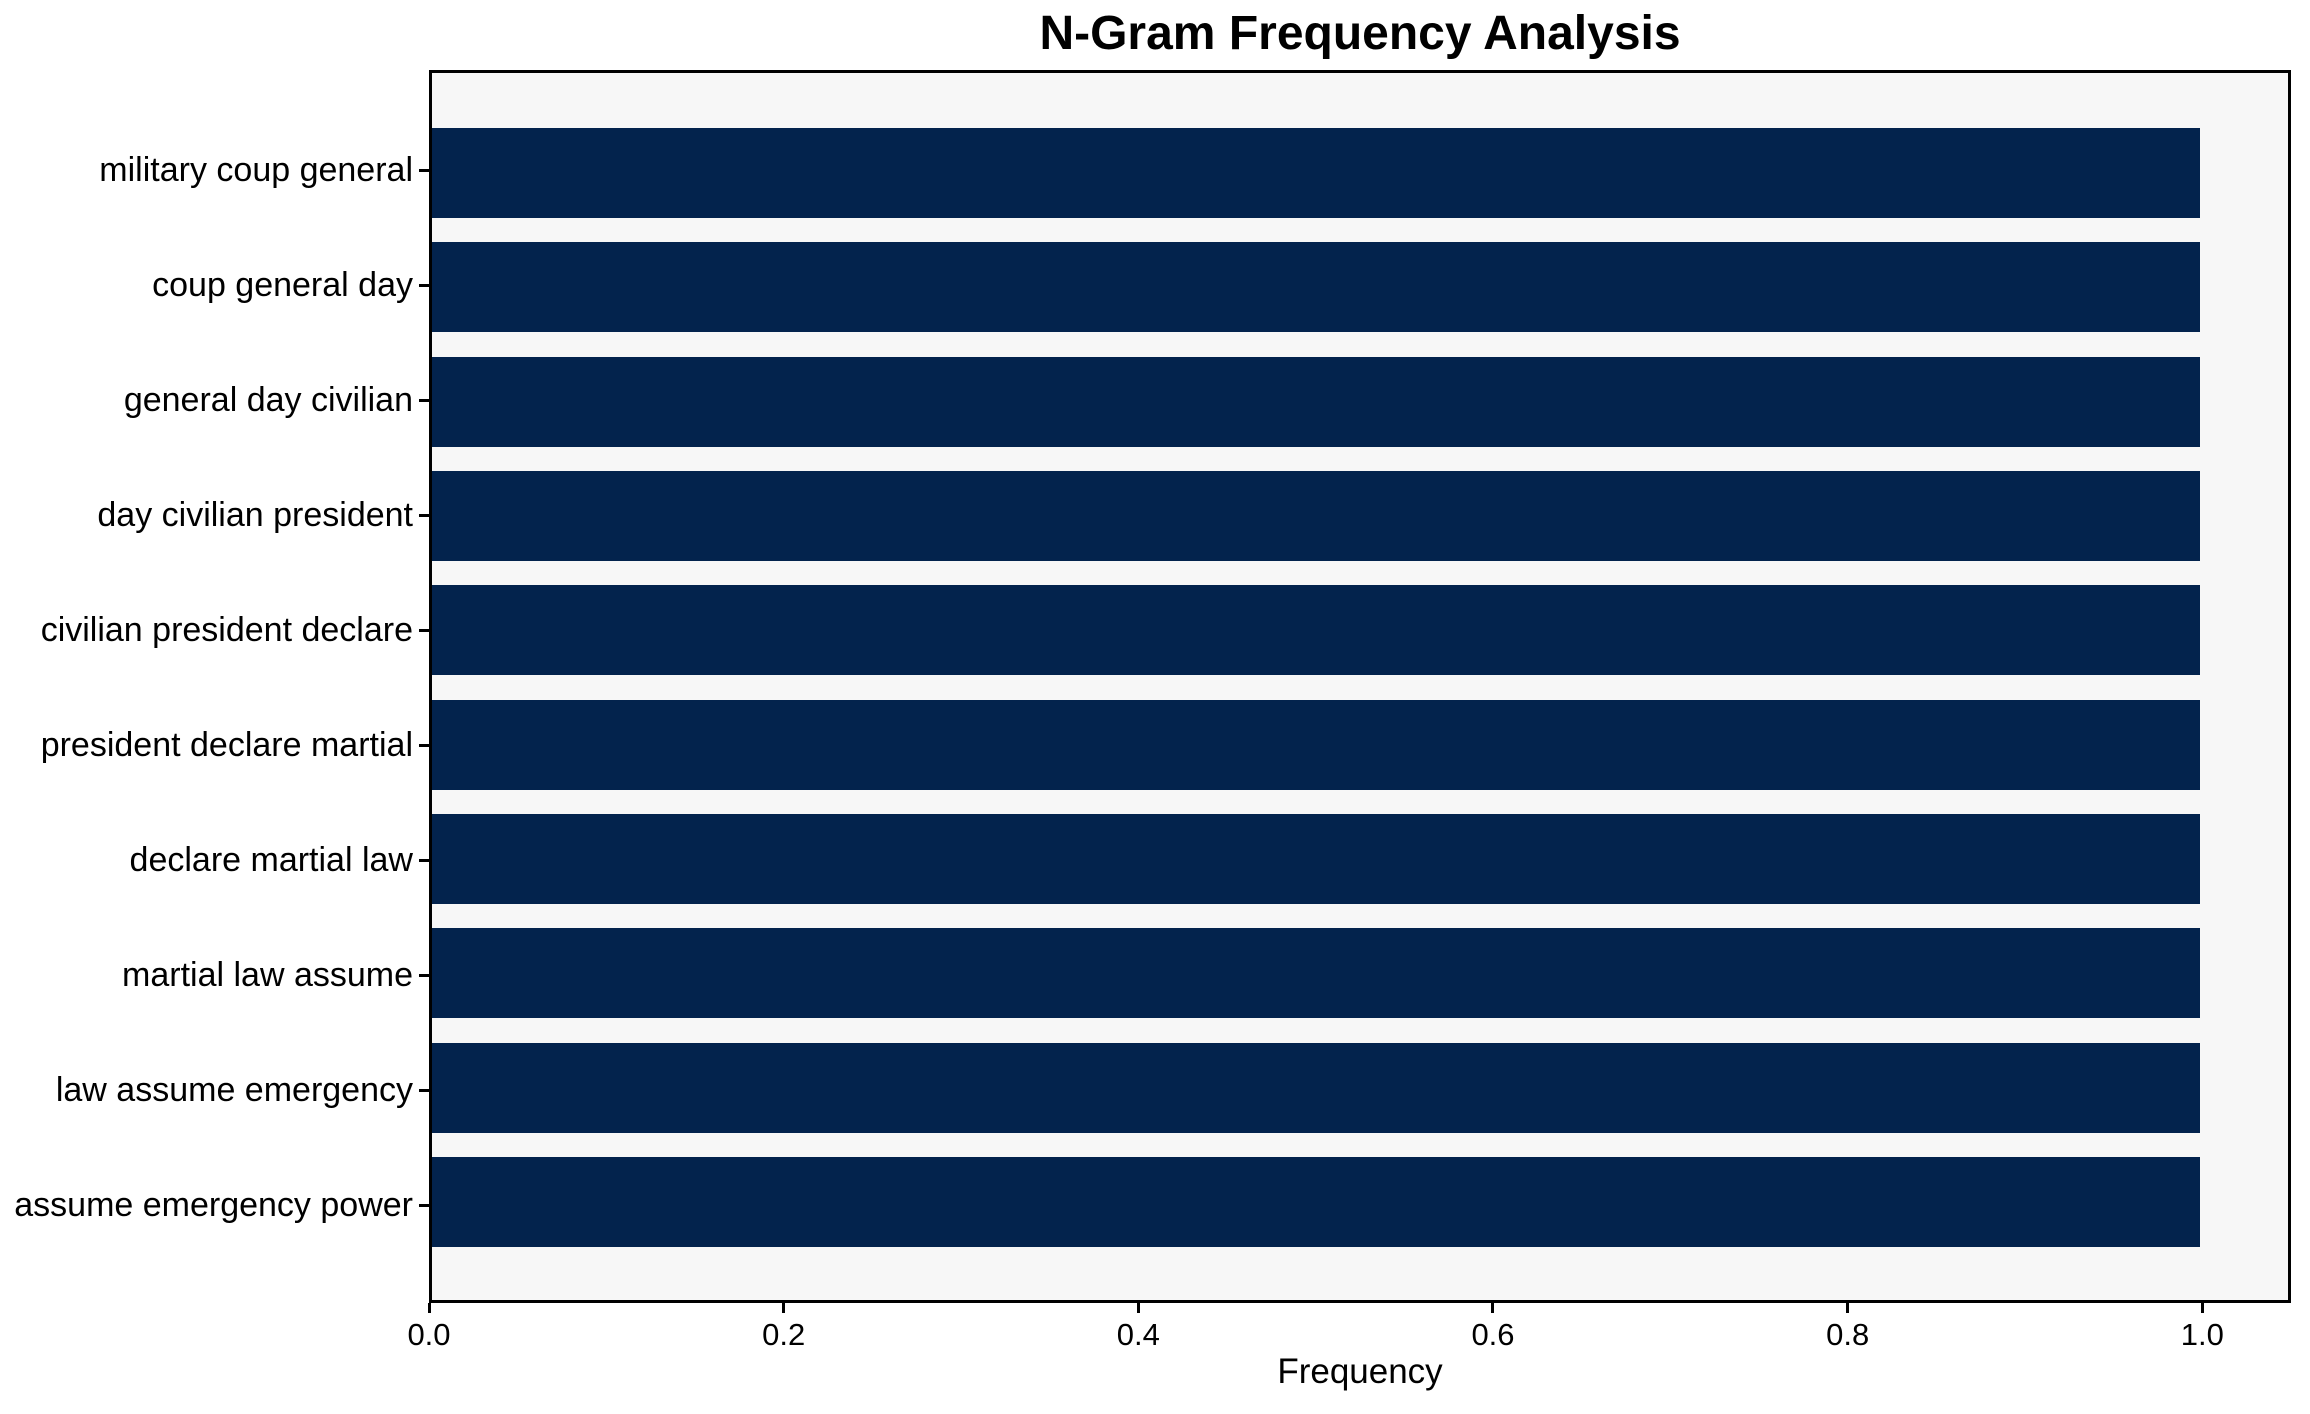 Image resolution: width=2310 pixels, height=1414 pixels. I want to click on x-tick-label: 0.8, so click(1848, 1334).